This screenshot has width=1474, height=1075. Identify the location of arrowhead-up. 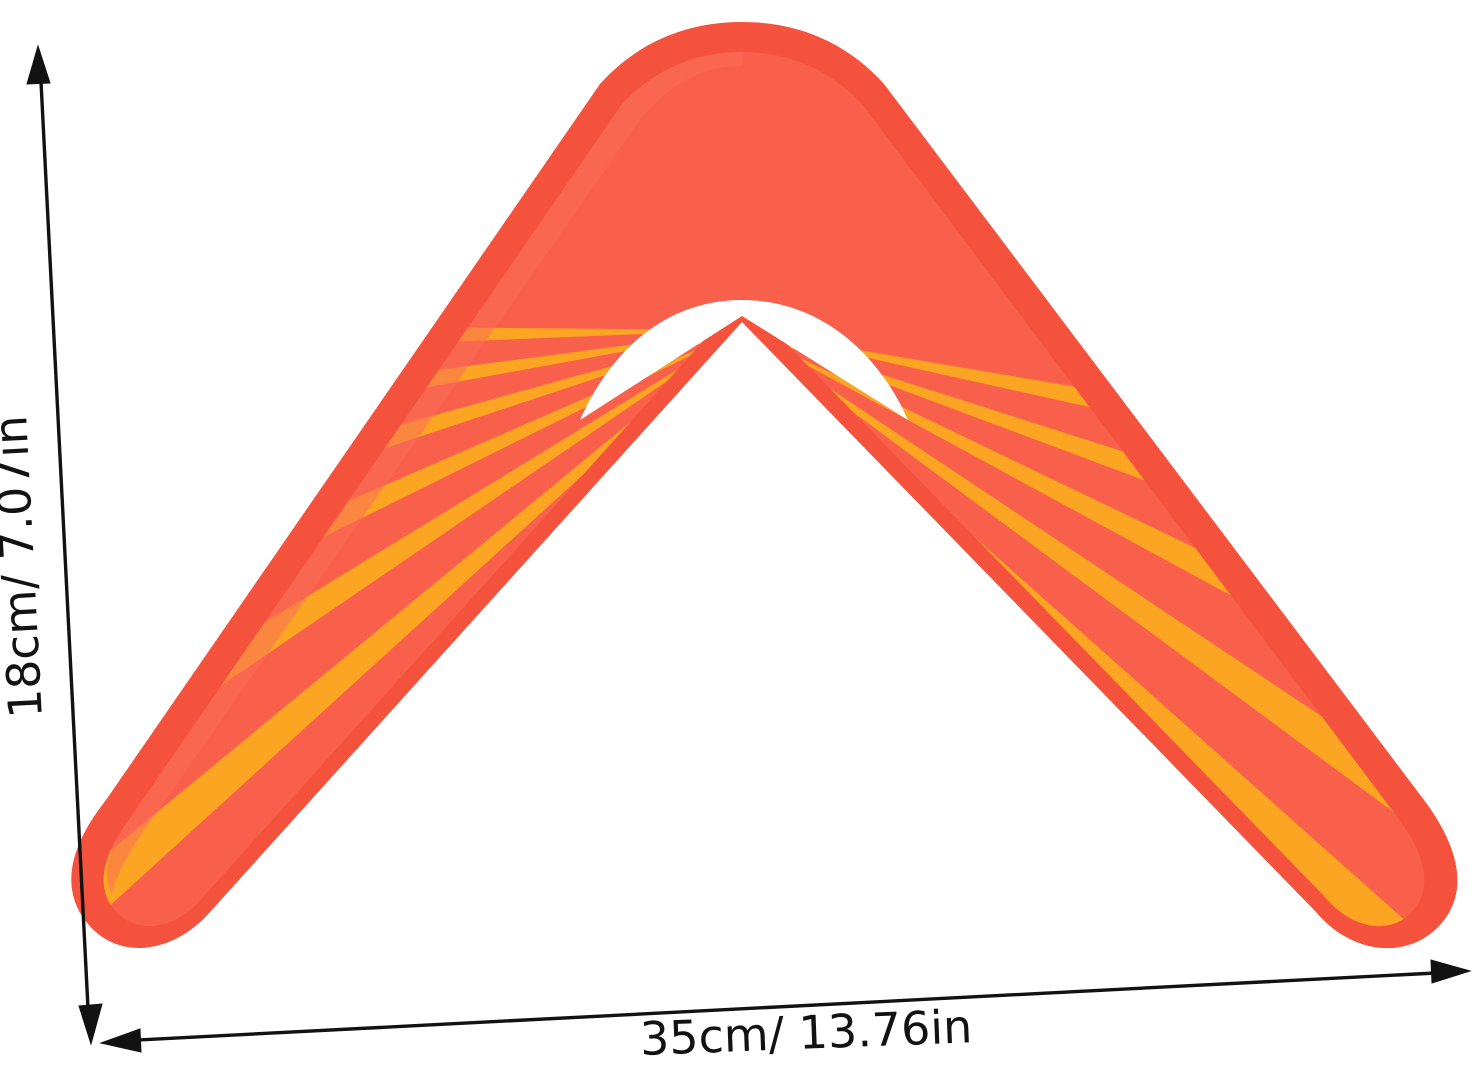
(38, 64).